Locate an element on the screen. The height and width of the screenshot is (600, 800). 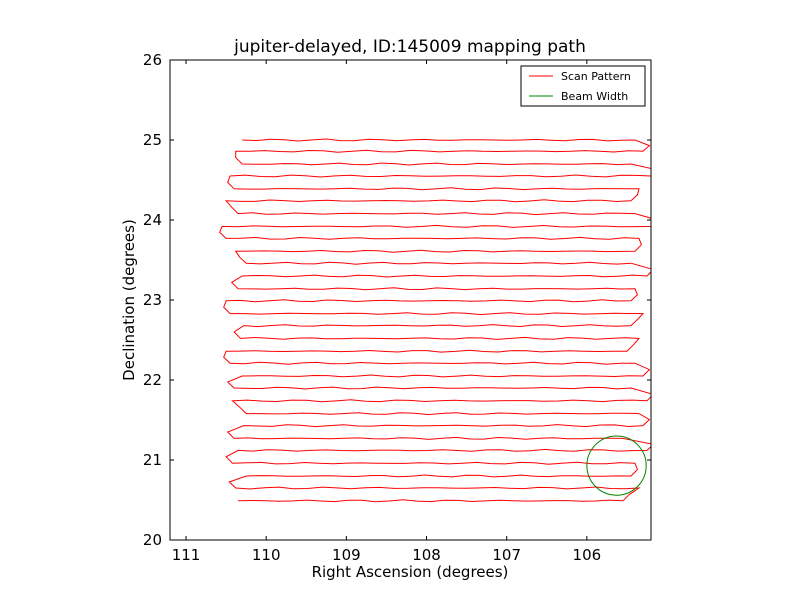
x-tick-label: 106 is located at coordinates (587, 555).